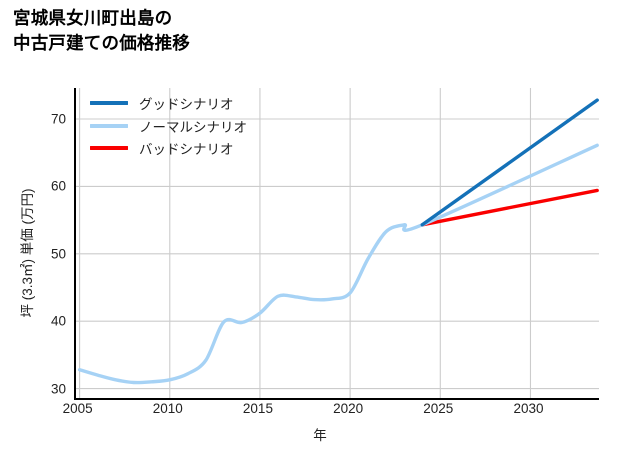  What do you see at coordinates (320, 435) in the screenshot?
I see `x-axis-title: 年` at bounding box center [320, 435].